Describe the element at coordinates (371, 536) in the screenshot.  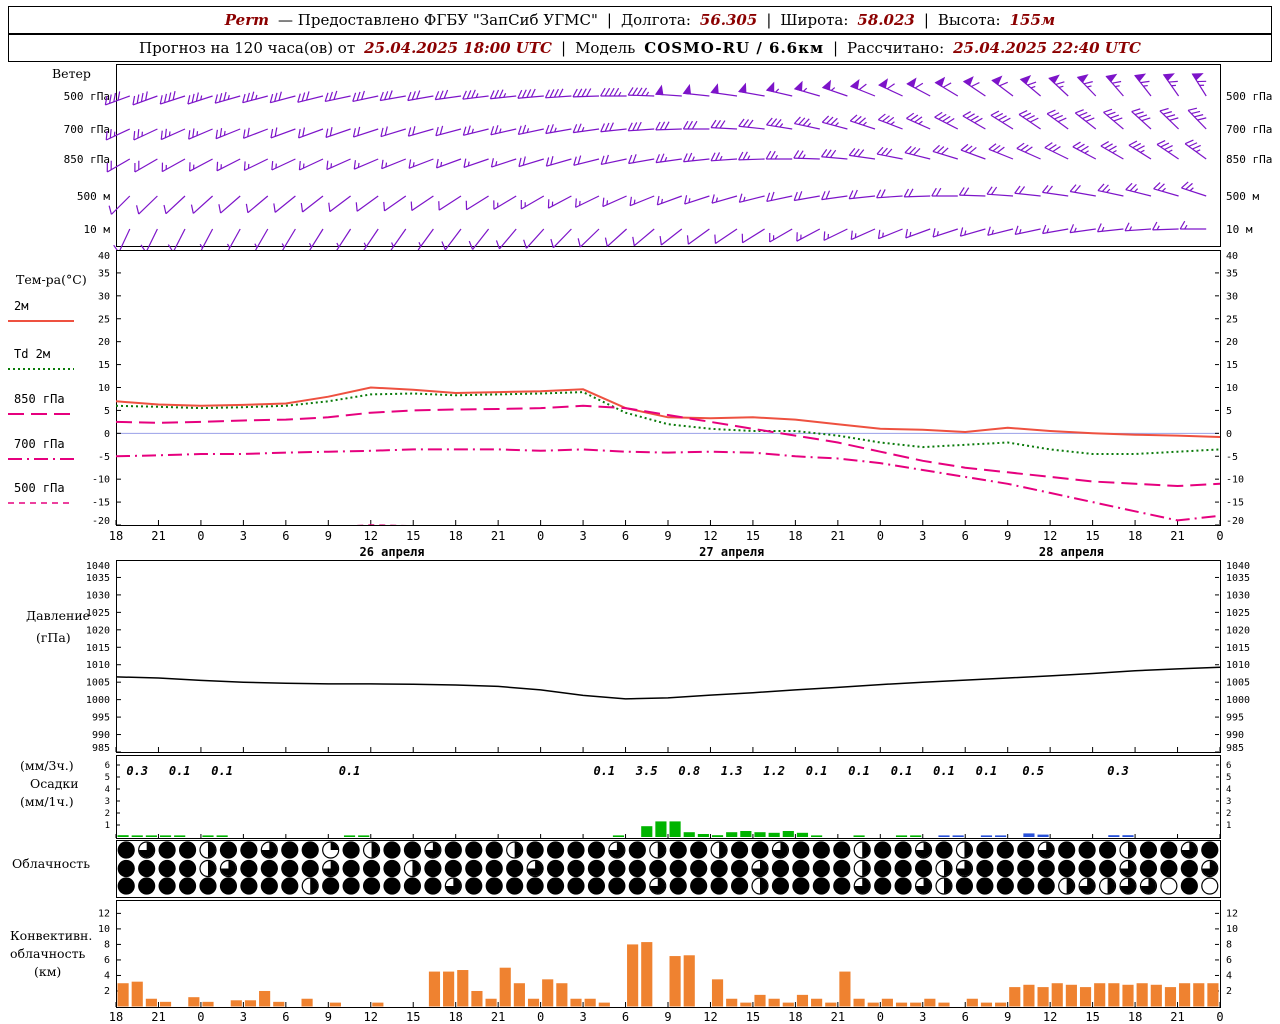
I see `time-tick-label: 12` at that location.